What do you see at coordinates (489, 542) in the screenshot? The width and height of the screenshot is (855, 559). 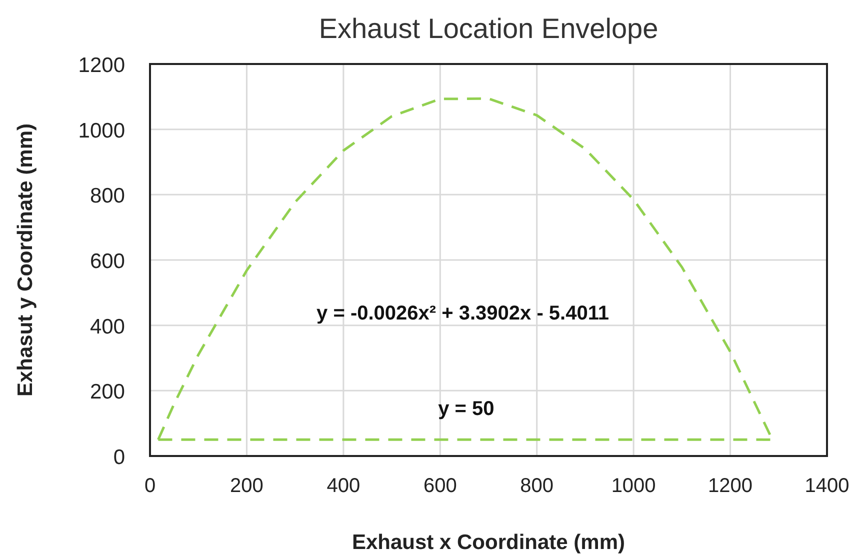 I see `x-axis-title: Exhaust x Coordinate (mm)` at bounding box center [489, 542].